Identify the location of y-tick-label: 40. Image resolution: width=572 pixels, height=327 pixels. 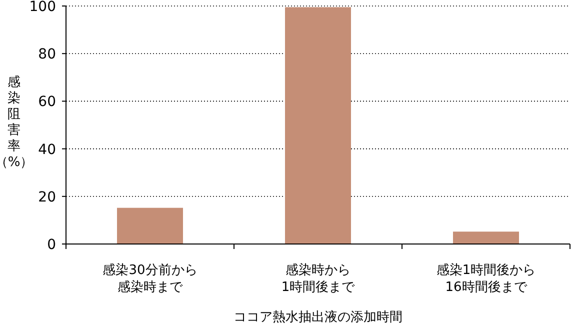
(47, 150).